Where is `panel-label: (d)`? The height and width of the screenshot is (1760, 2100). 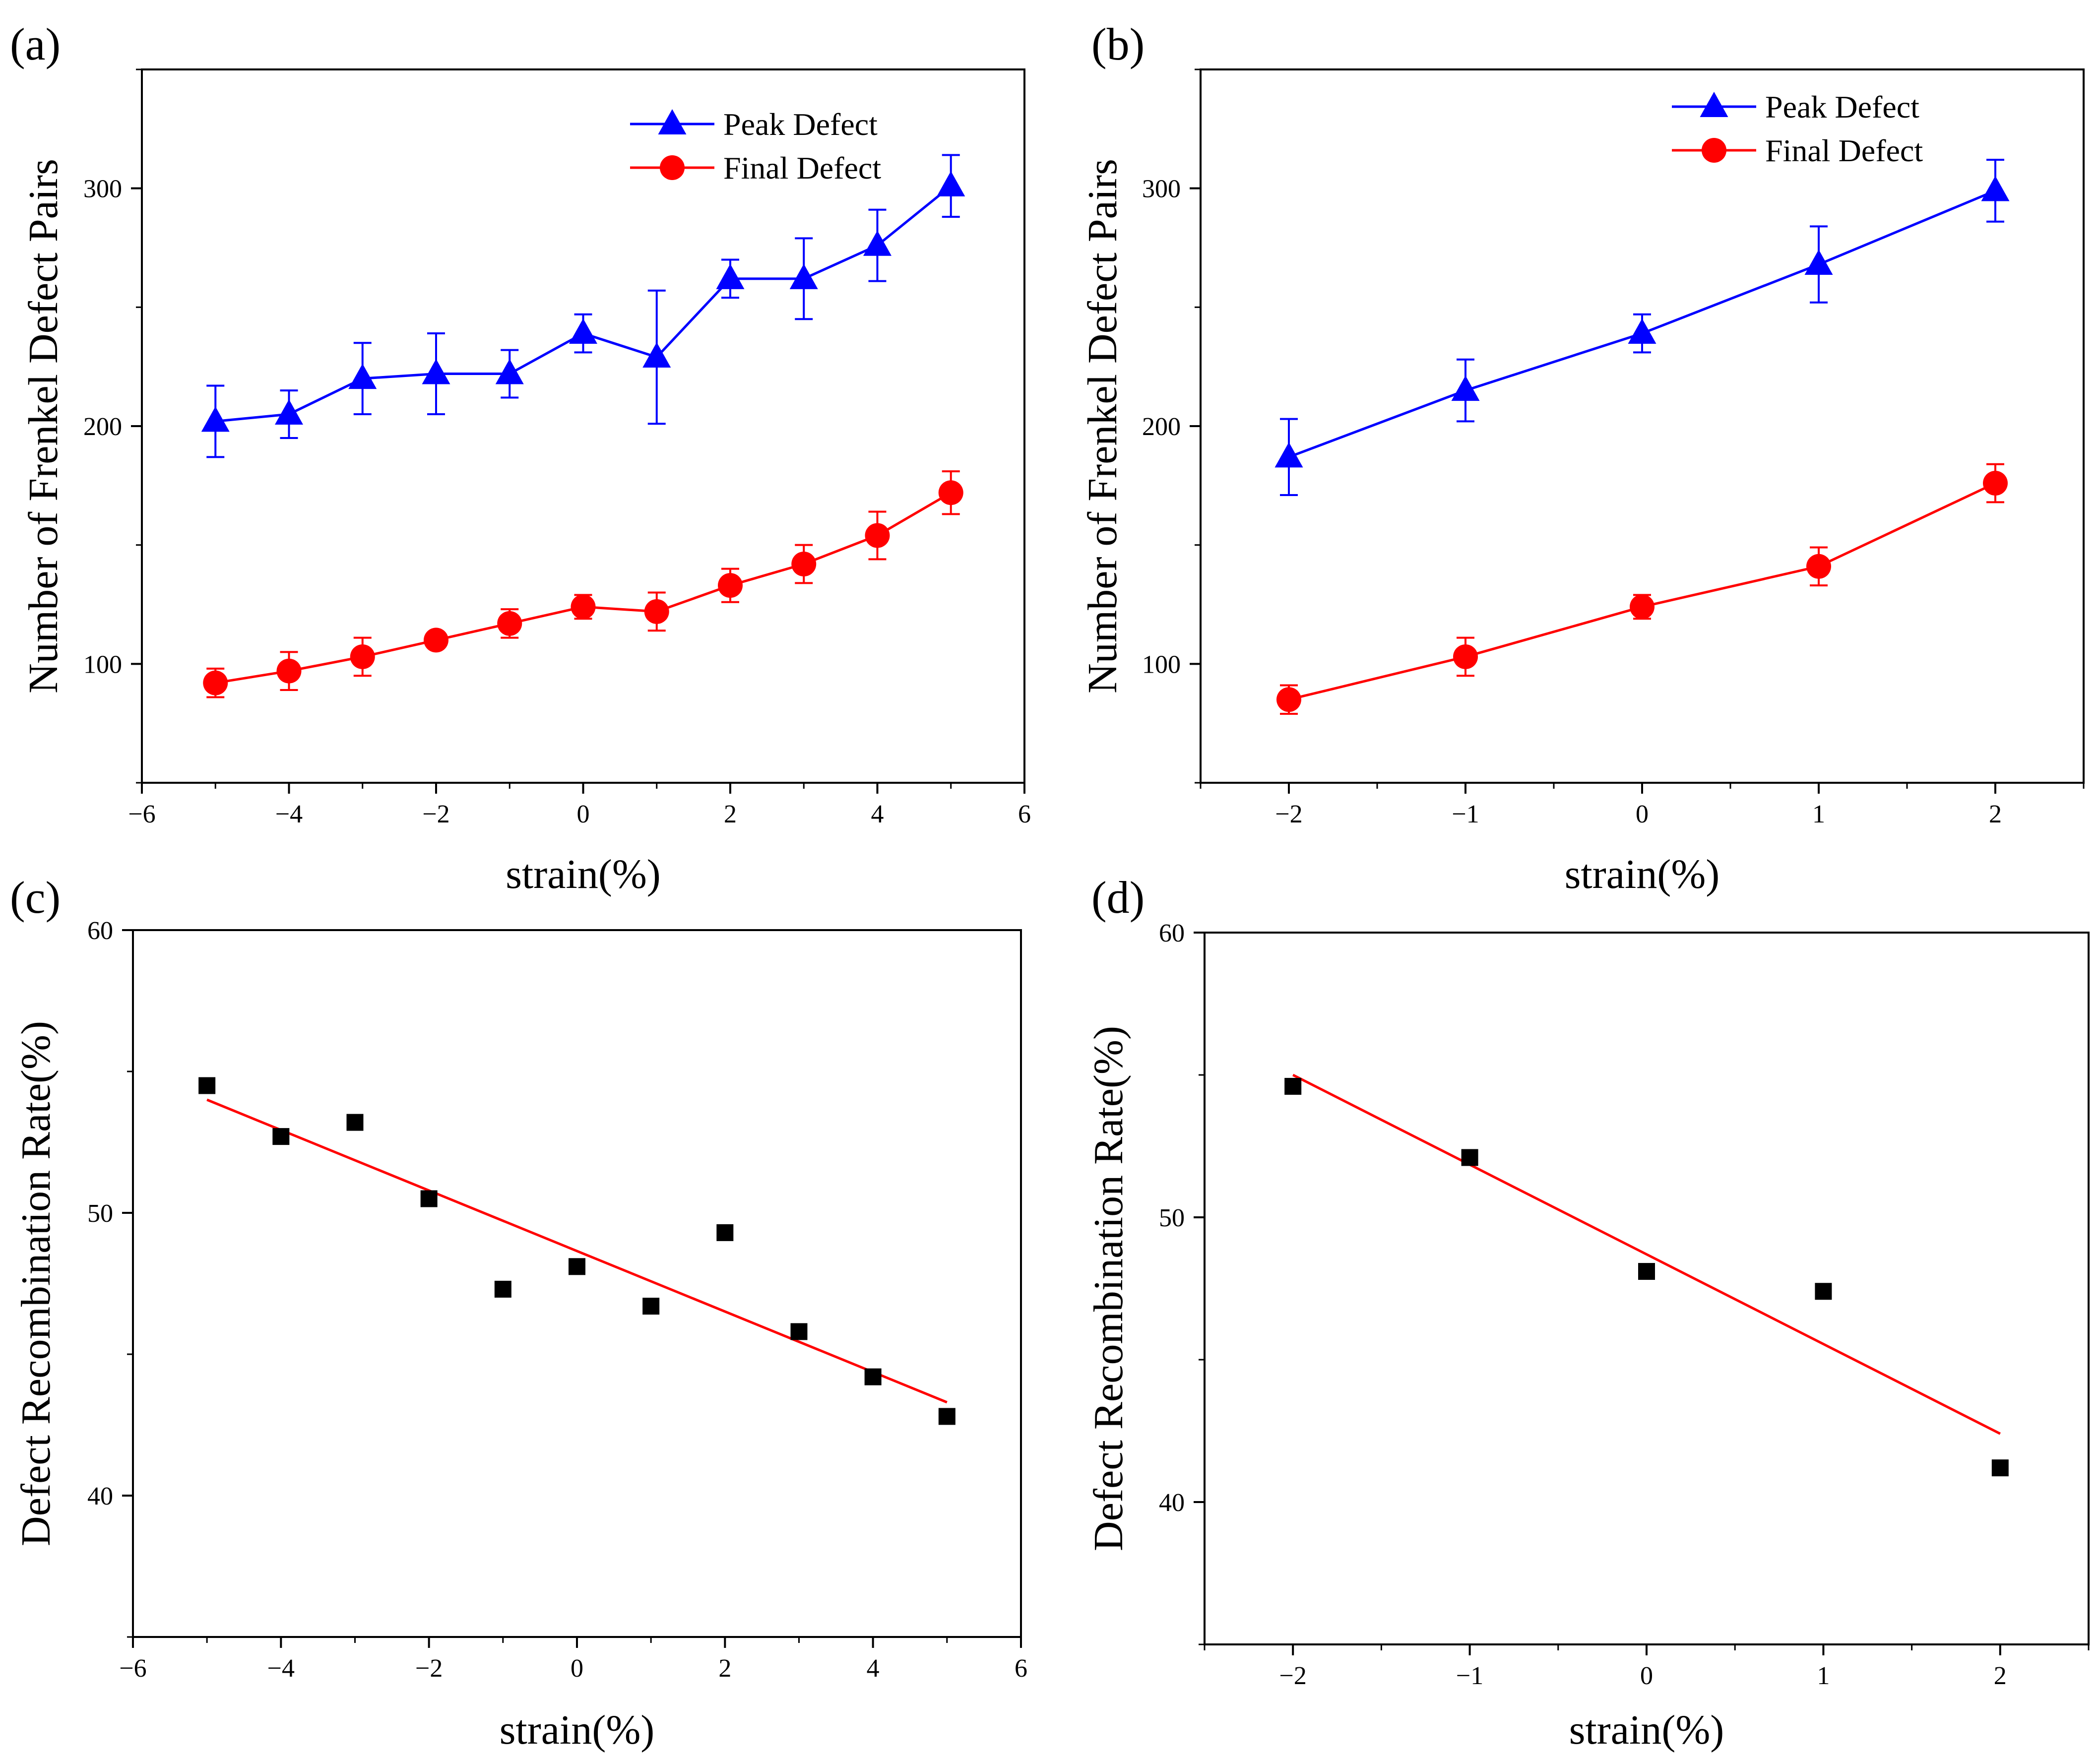
panel-label: (d) is located at coordinates (1118, 898).